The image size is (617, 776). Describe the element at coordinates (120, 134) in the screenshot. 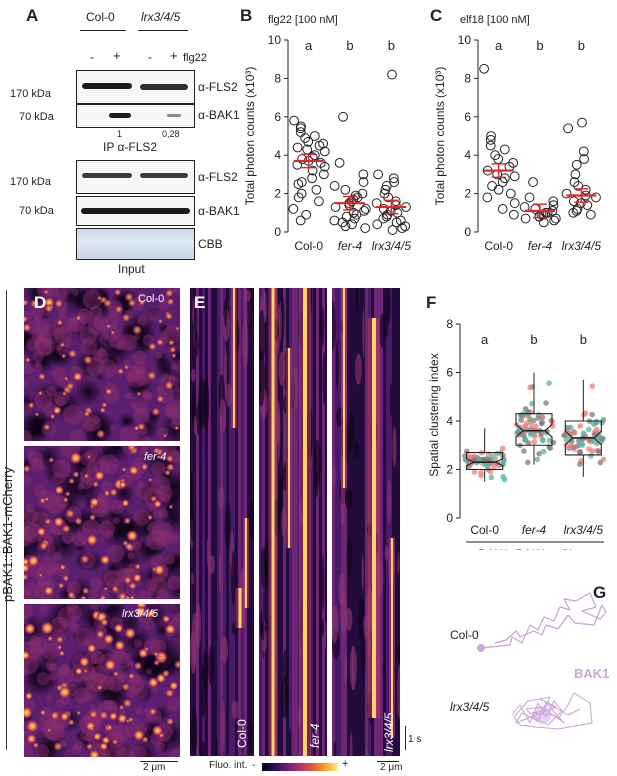

I see `quant-1: 1` at that location.